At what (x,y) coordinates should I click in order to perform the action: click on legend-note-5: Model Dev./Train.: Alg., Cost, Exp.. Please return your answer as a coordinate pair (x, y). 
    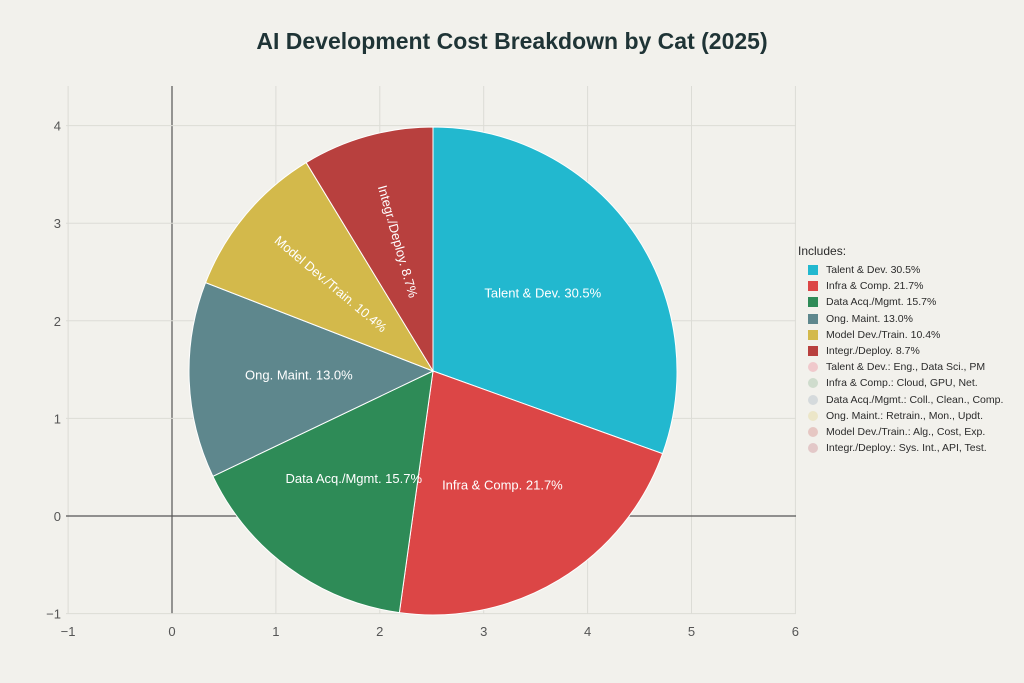
    Looking at the image, I should click on (900, 432).